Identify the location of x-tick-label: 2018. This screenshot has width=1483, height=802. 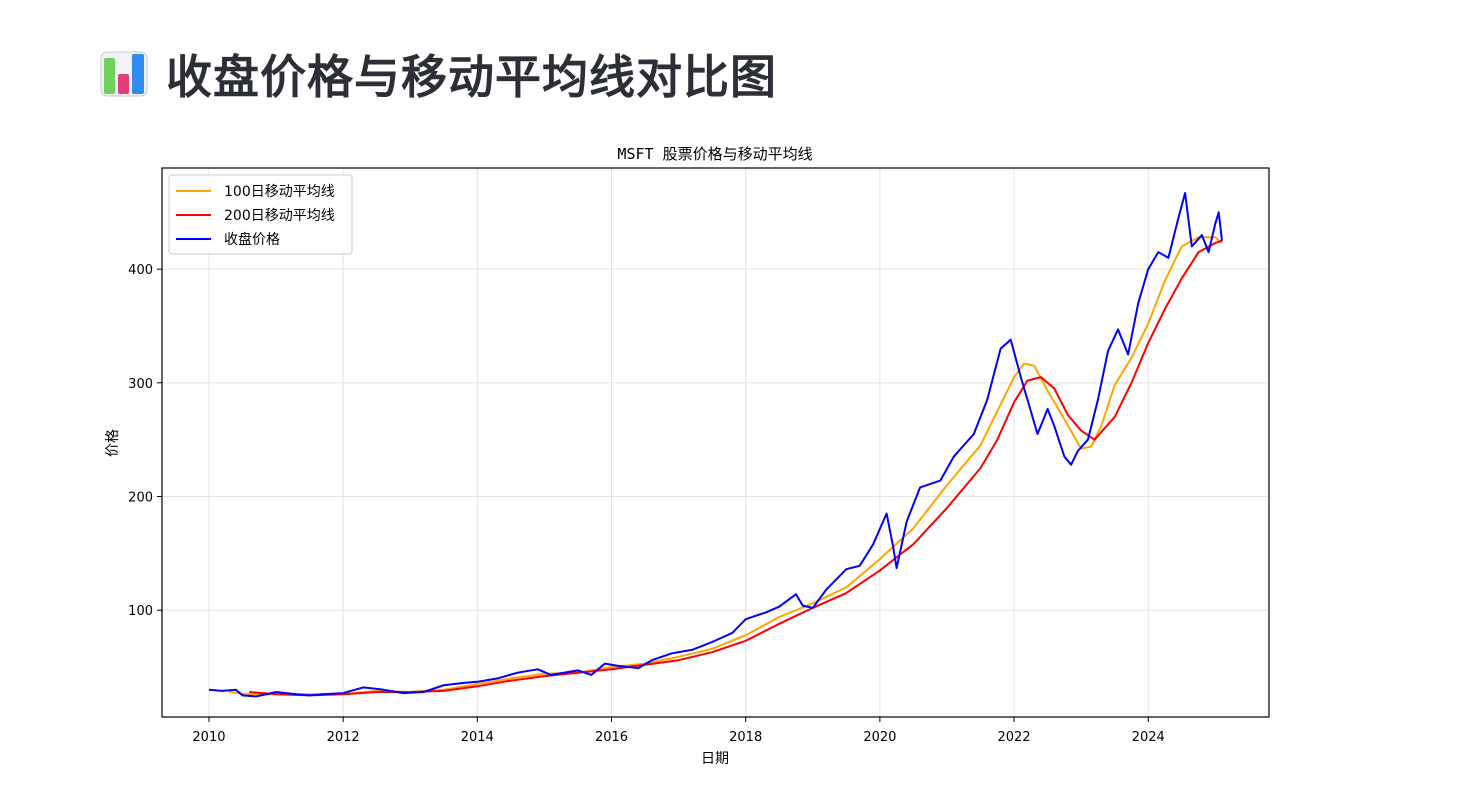
(745, 737).